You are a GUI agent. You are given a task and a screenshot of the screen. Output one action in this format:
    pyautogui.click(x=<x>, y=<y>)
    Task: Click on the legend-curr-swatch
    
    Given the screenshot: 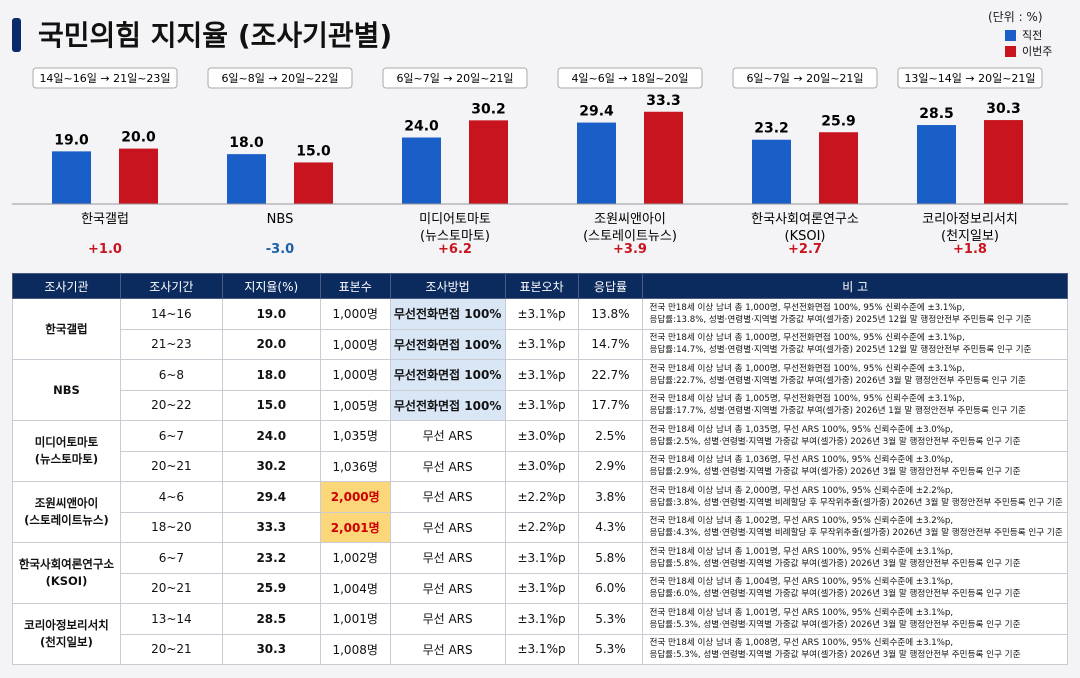 What is the action you would take?
    pyautogui.click(x=1010, y=51)
    